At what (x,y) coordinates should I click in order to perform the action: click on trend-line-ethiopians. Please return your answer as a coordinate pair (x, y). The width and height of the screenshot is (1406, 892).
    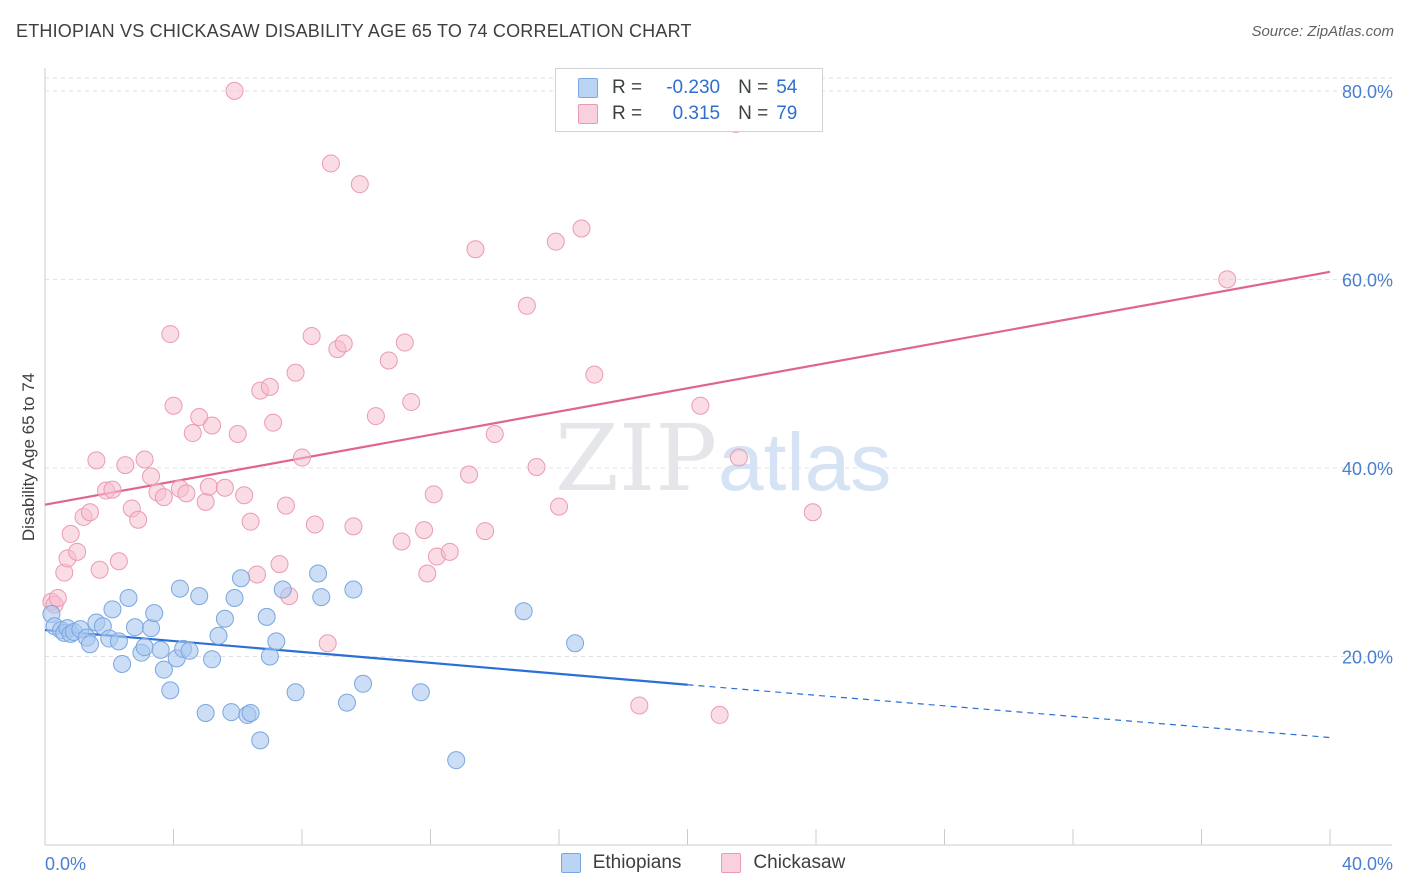
    Looking at the image, I should click on (366, 657).